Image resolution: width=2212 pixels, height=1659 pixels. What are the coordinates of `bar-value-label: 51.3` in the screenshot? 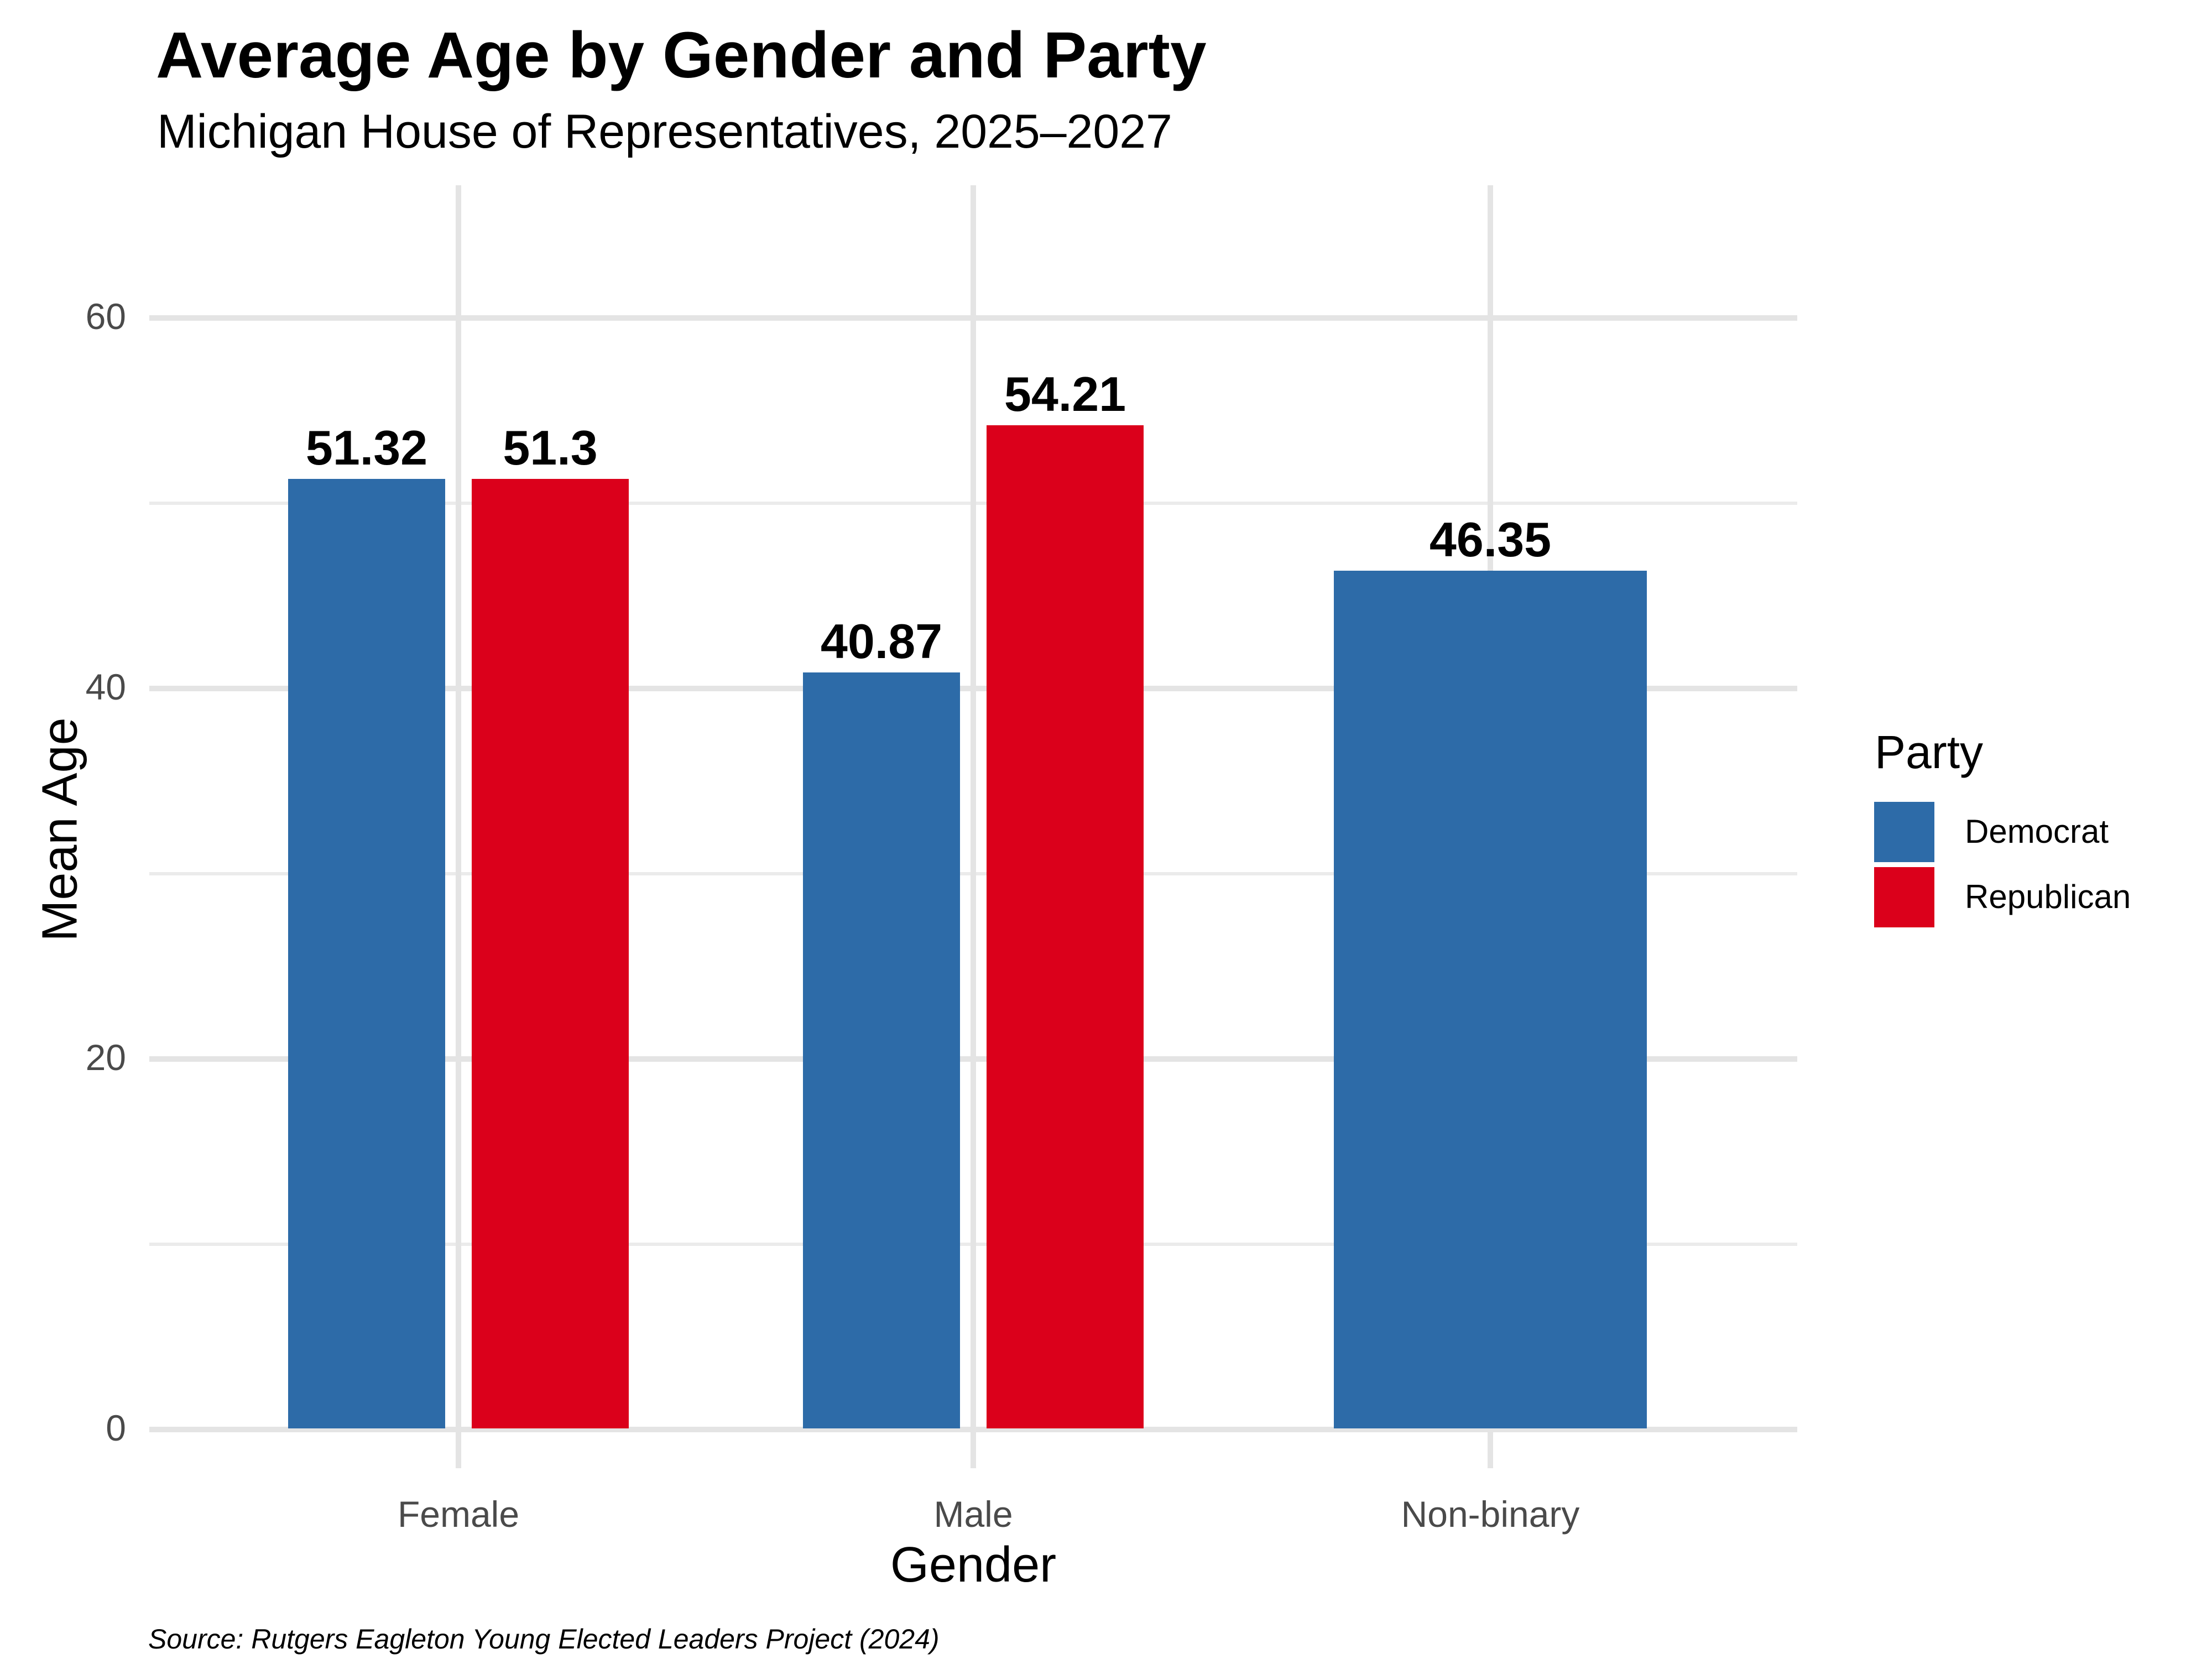 It's located at (551, 448).